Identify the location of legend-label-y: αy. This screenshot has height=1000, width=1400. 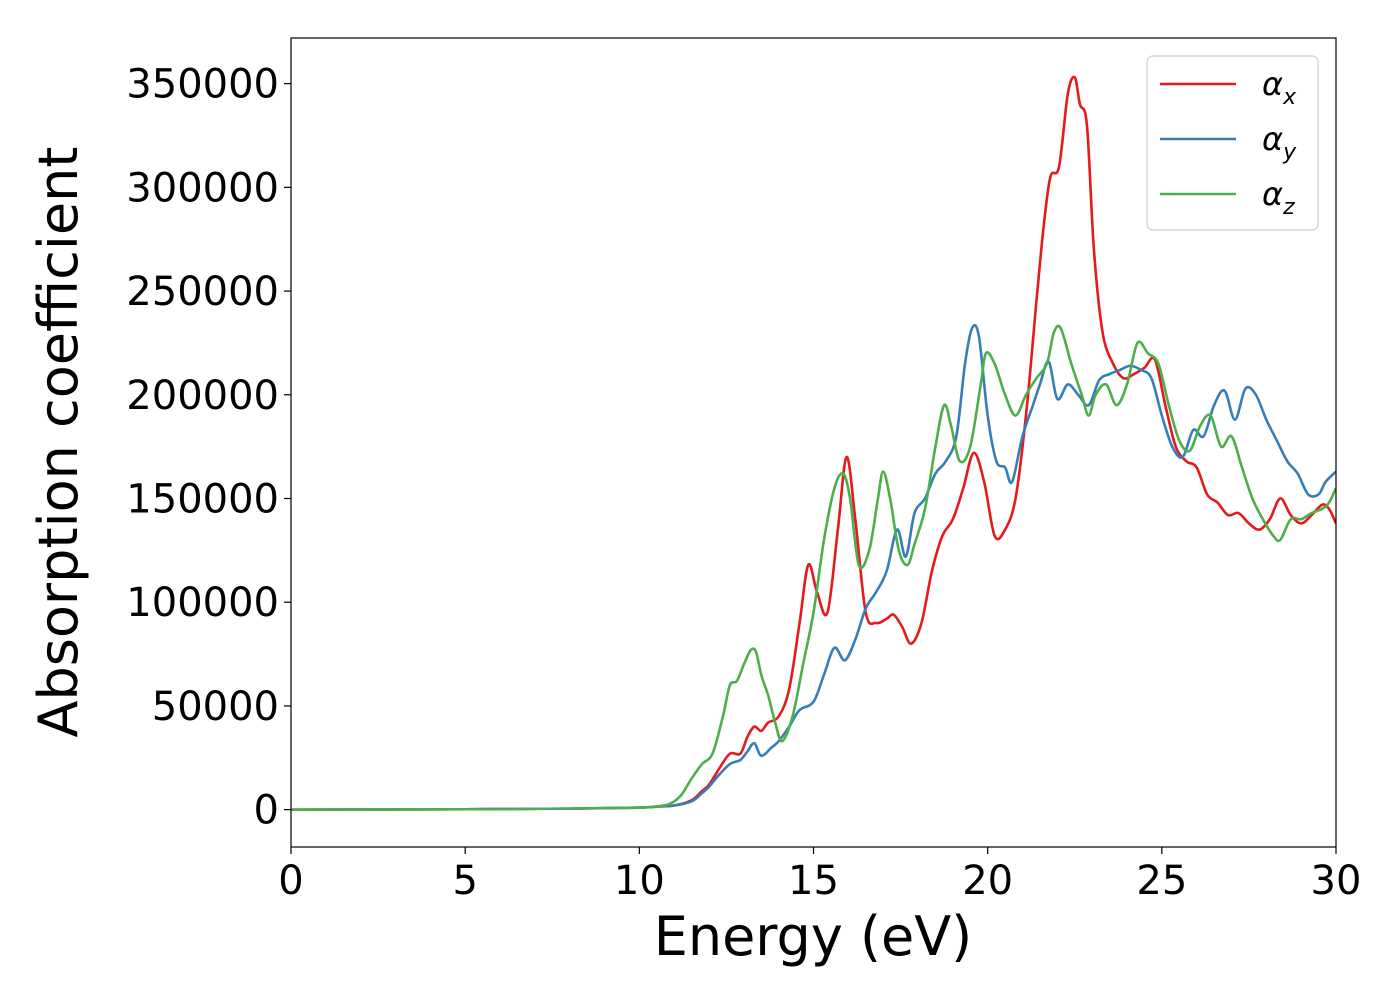
(1279, 142).